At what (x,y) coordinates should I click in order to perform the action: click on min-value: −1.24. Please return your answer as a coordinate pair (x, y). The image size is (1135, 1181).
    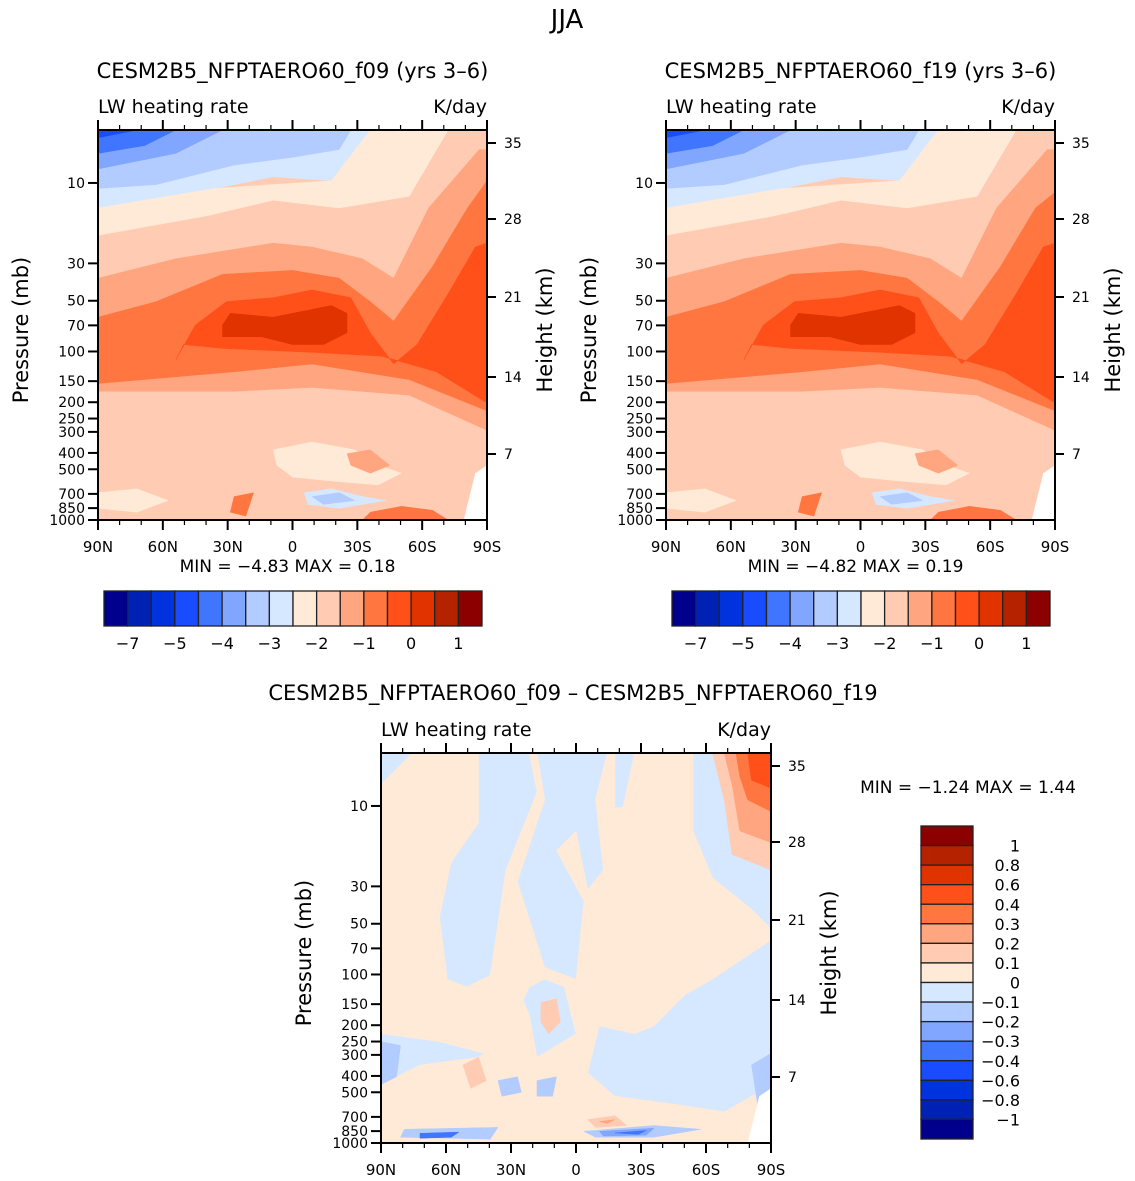
    Looking at the image, I should click on (944, 788).